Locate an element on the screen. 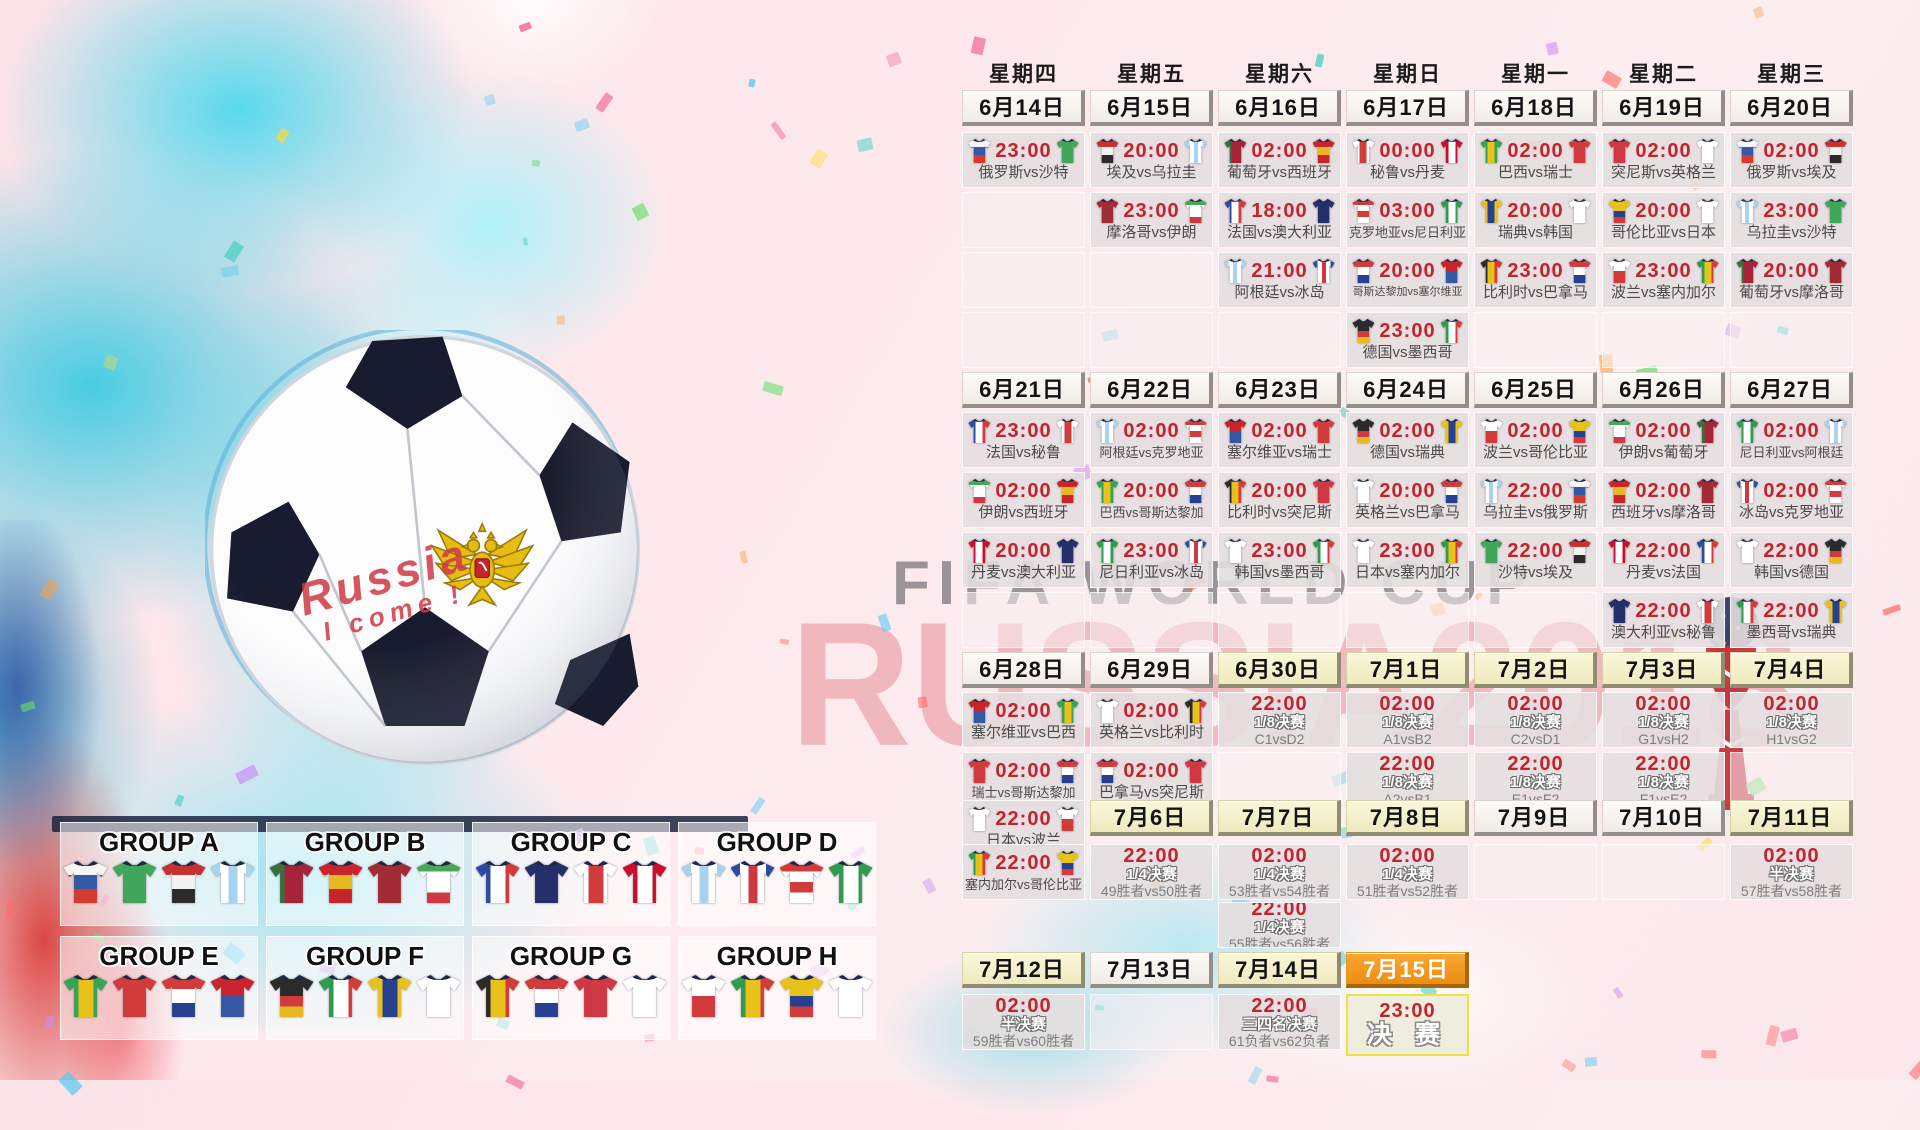 Image resolution: width=1920 pixels, height=1130 pixels. date-button: 7月8日 is located at coordinates (1407, 818).